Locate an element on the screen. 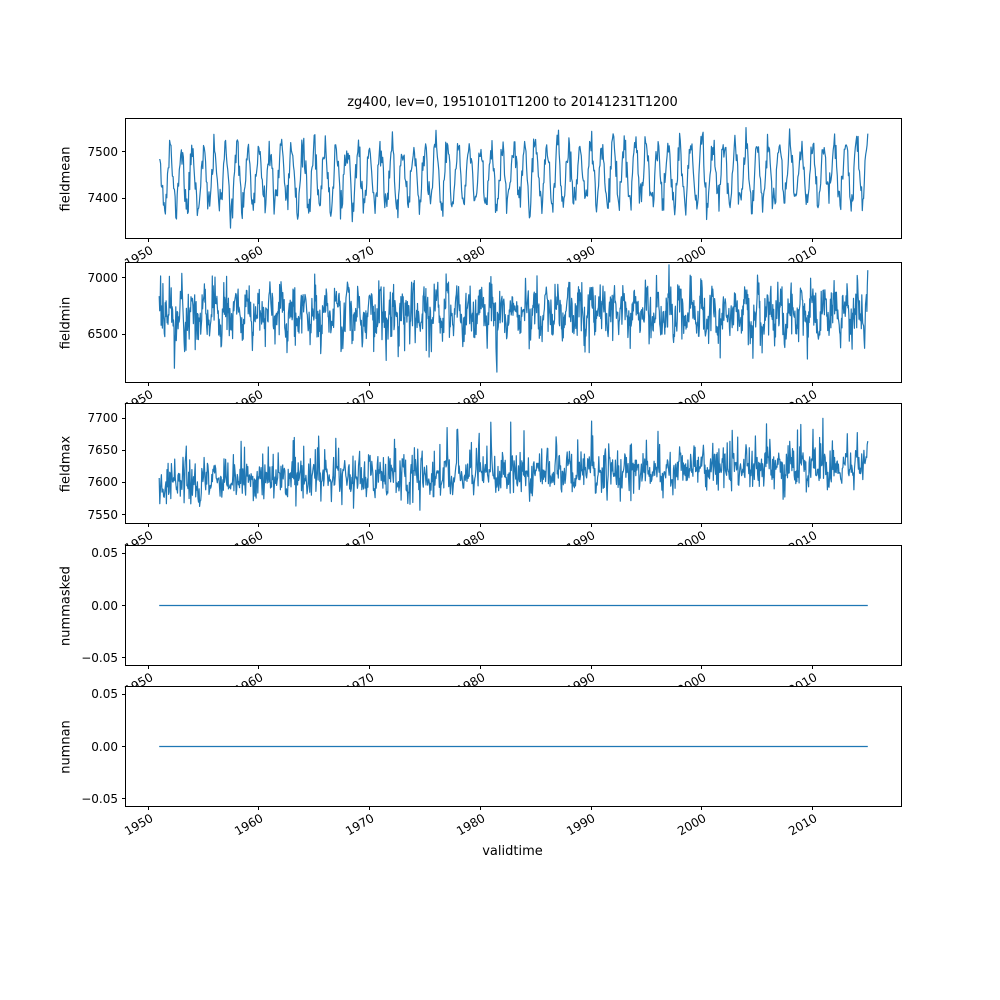 This screenshot has height=1000, width=1000. y-tick-label: 7000 is located at coordinates (102, 277).